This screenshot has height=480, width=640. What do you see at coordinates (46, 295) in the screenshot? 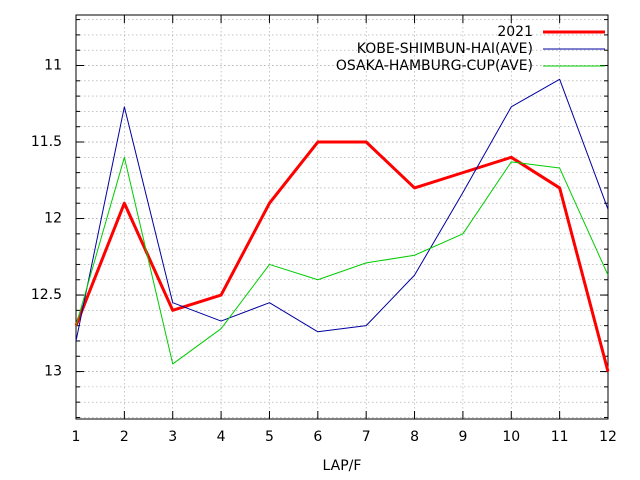
I see `y-tick-label: 12.5` at bounding box center [46, 295].